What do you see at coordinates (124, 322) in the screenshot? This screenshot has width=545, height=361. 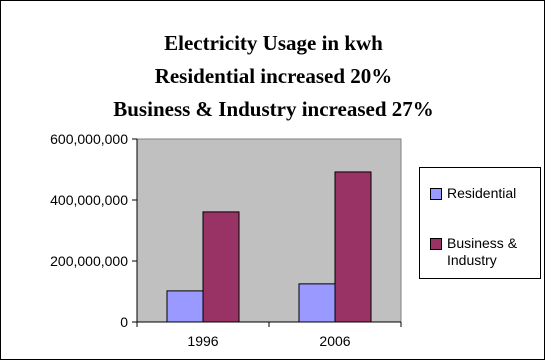 I see `y-tick-label: 0` at bounding box center [124, 322].